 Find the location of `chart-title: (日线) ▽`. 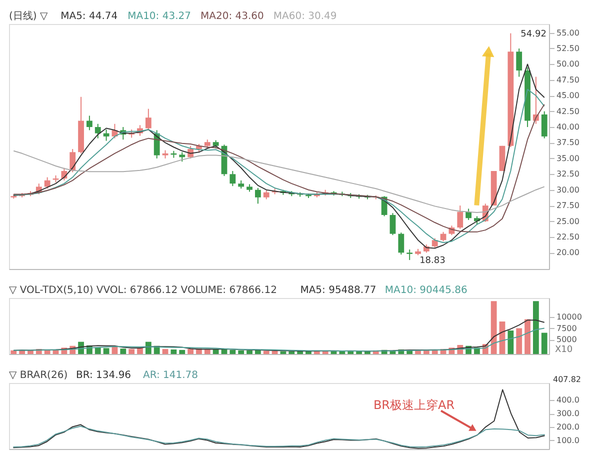

chart-title: (日线) ▽ is located at coordinates (28, 16).